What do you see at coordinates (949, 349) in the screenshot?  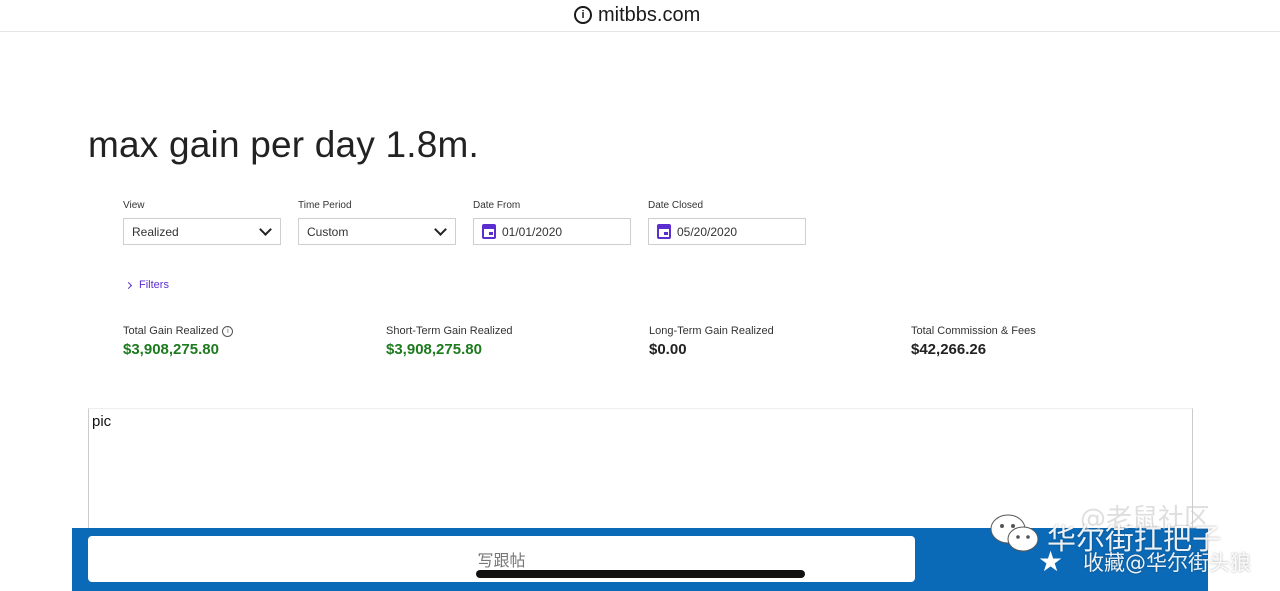 I see `stat-value: $42,266.26` at bounding box center [949, 349].